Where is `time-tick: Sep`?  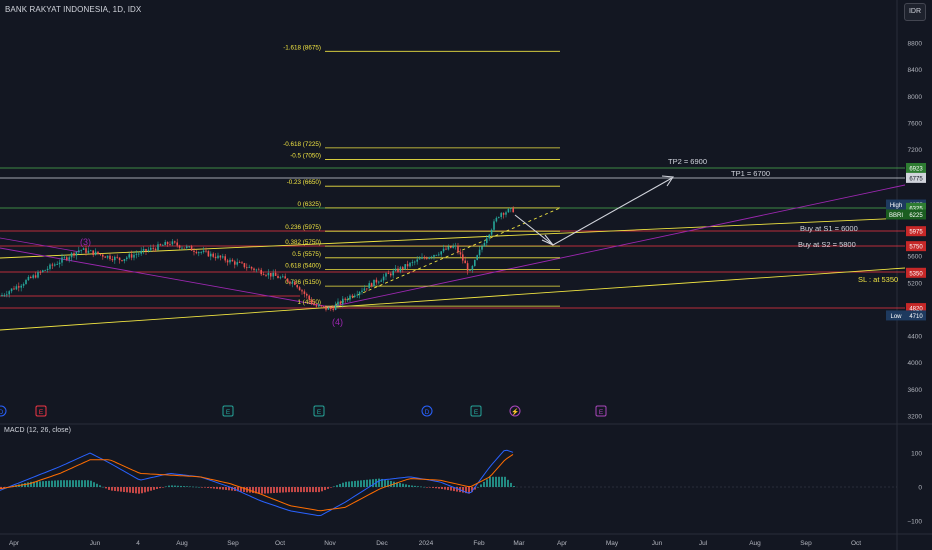 time-tick: Sep is located at coordinates (806, 543).